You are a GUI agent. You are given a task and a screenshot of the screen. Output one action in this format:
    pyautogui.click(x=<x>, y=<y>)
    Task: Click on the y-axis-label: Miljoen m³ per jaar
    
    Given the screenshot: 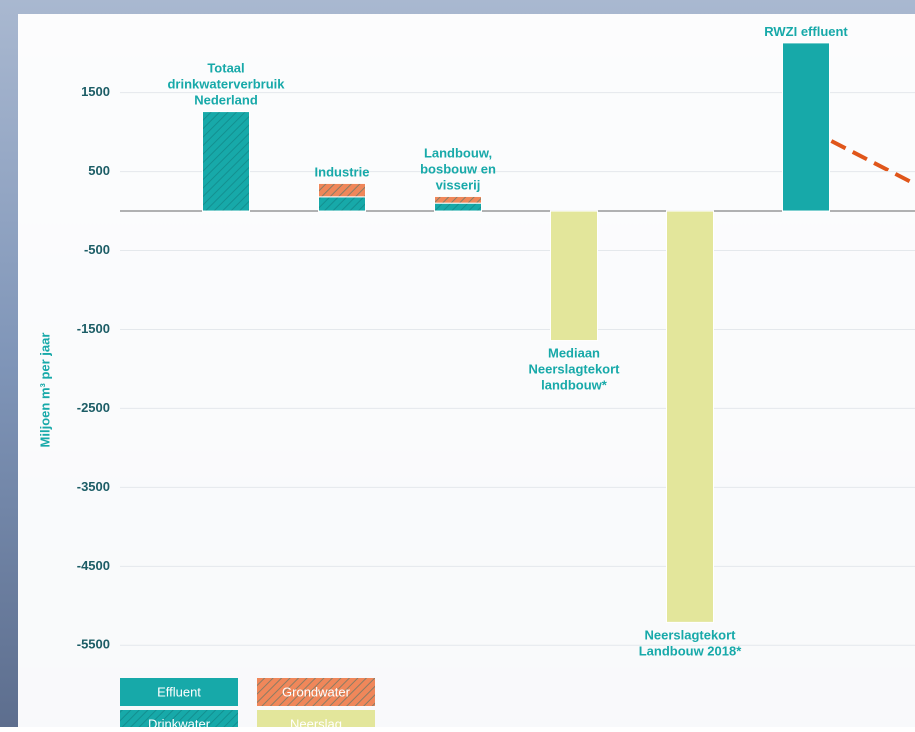 What is the action you would take?
    pyautogui.click(x=44, y=390)
    